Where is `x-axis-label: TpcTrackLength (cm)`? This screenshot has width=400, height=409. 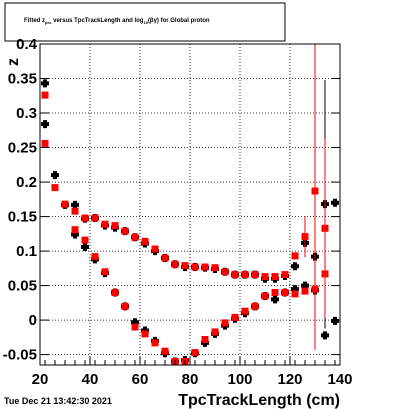 x-axis-label: TpcTrackLength (cm) is located at coordinates (259, 400).